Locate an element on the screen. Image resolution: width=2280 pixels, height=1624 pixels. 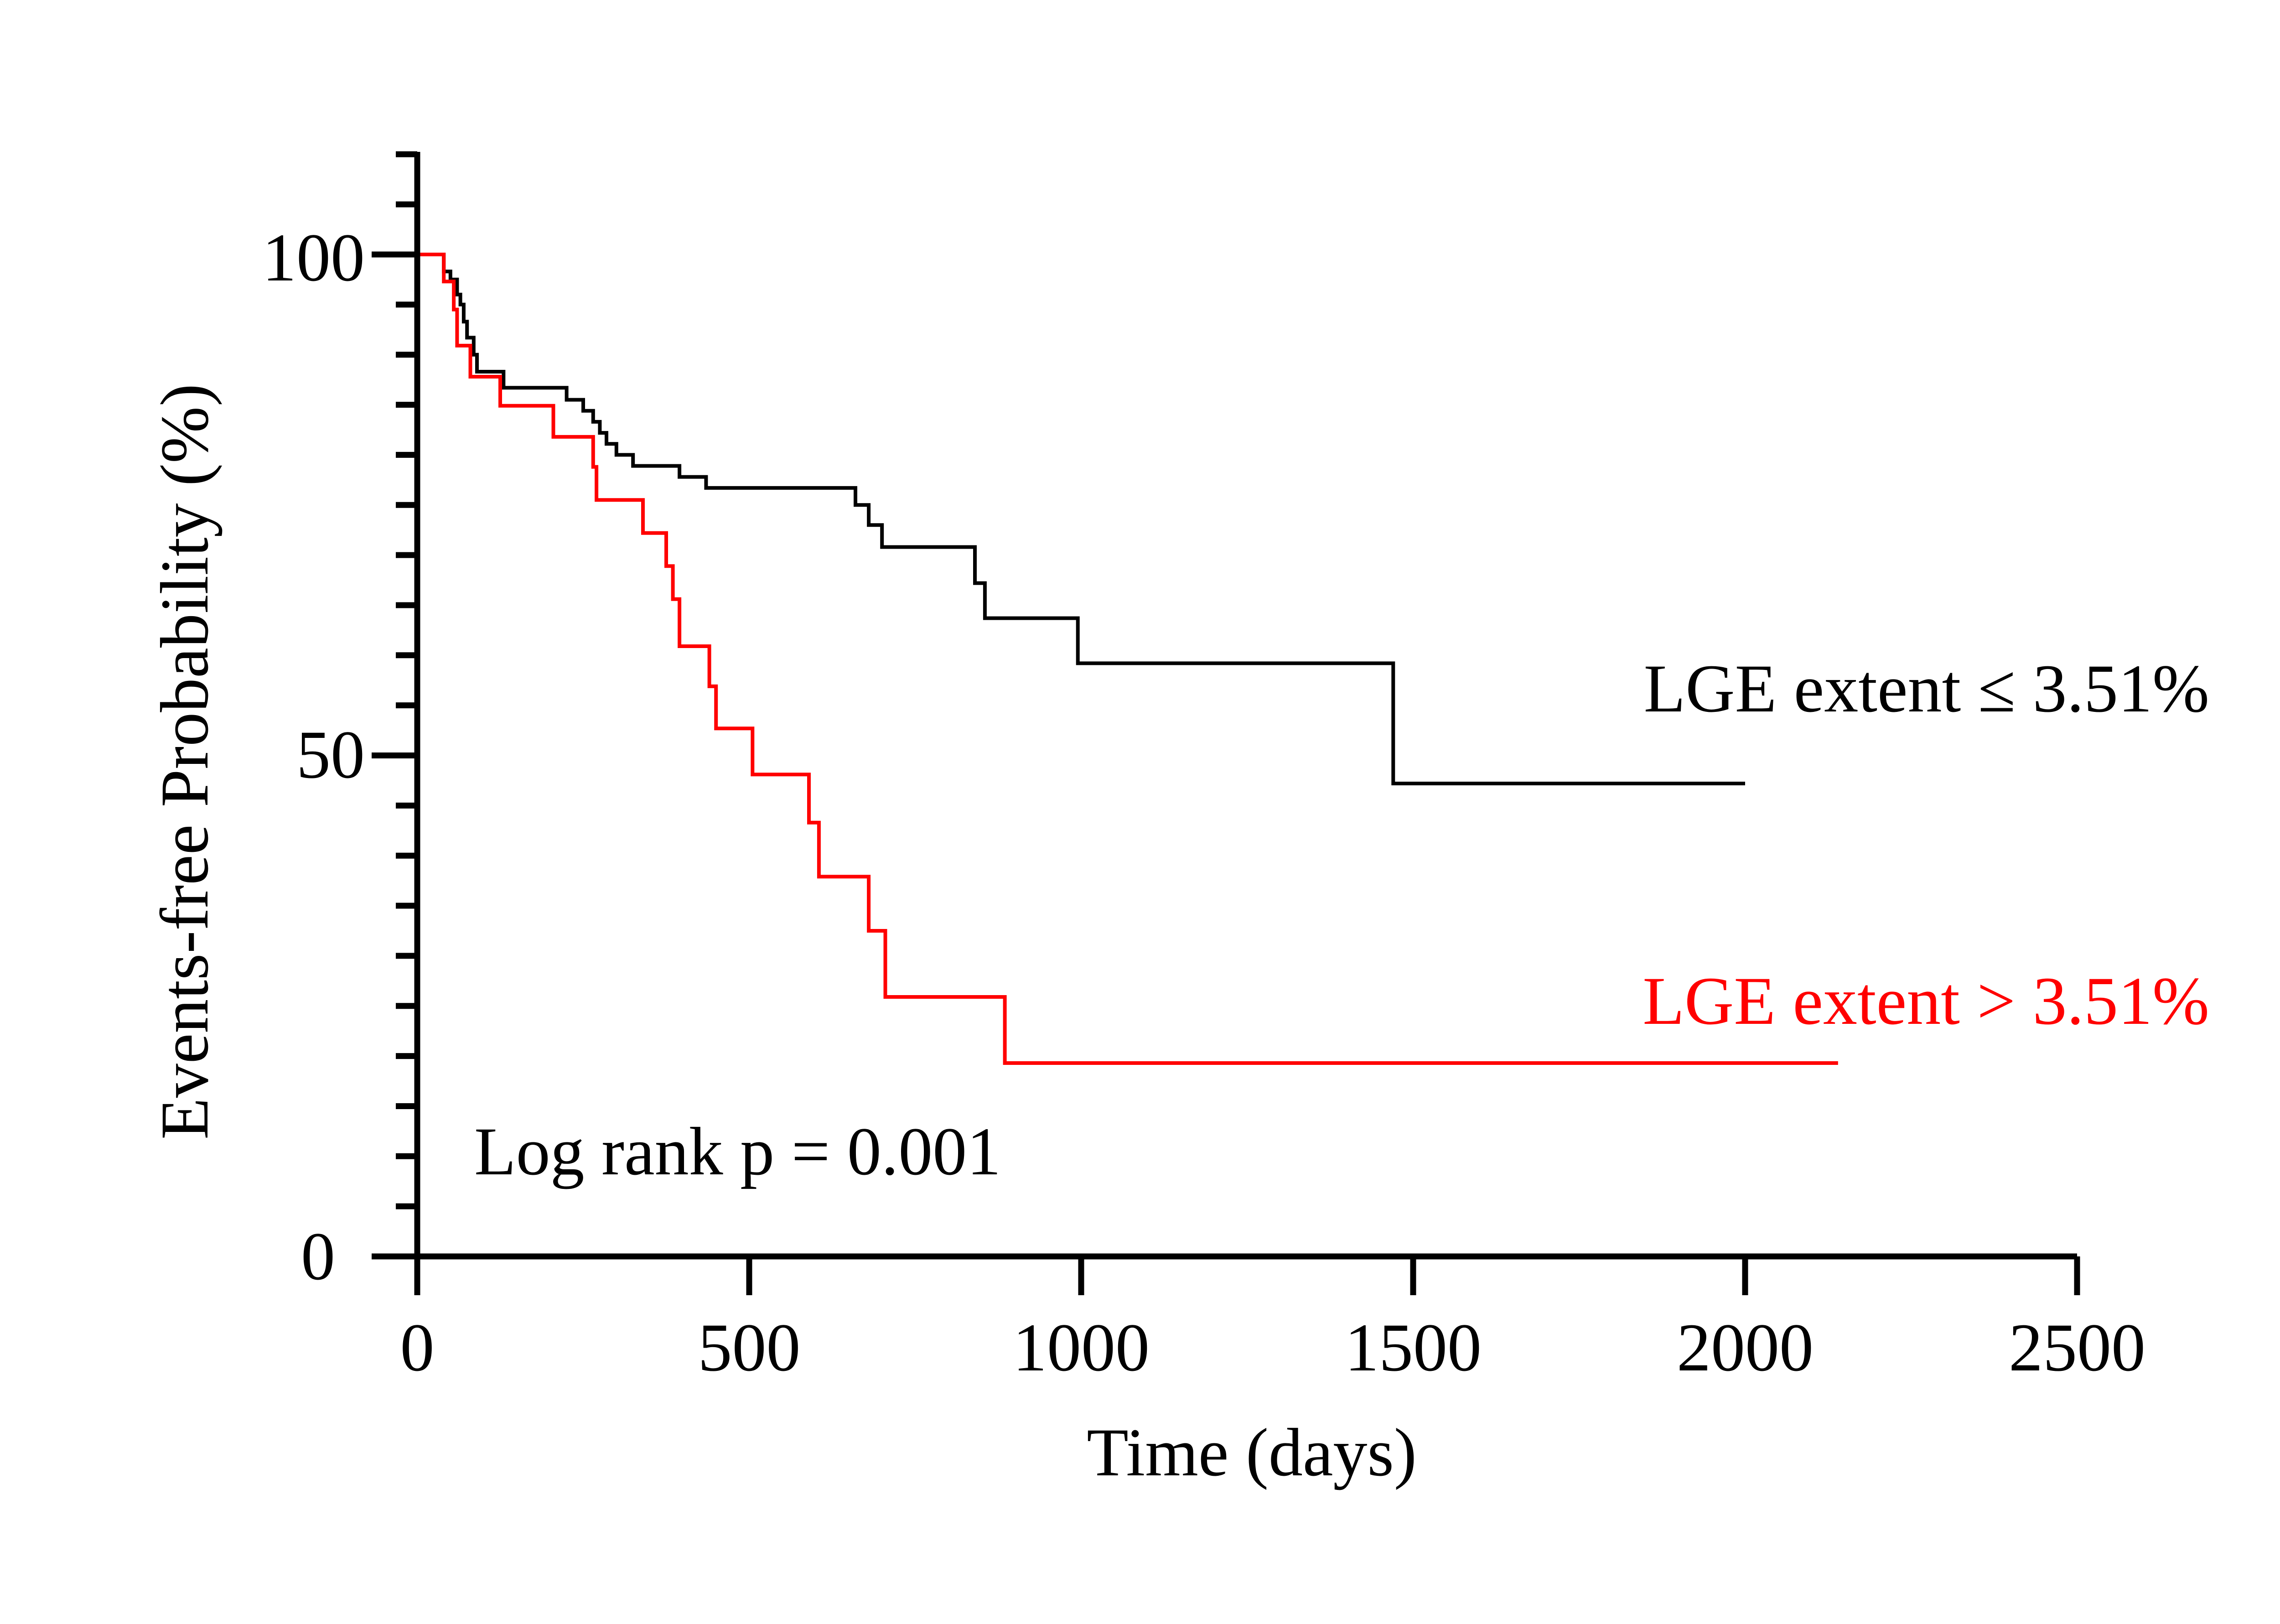
x-tick-label-1500: 1500 is located at coordinates (1413, 1347).